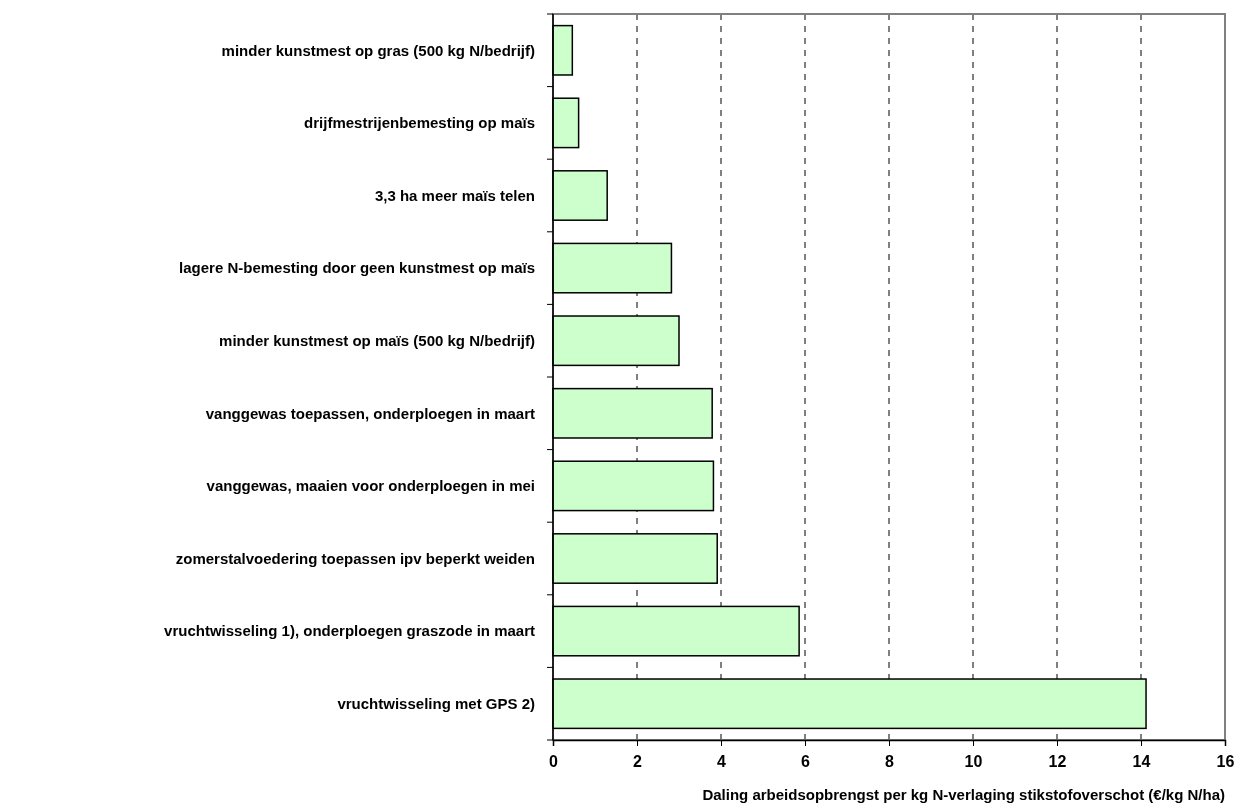 The image size is (1245, 810). I want to click on x-tick-label: 12, so click(1057, 762).